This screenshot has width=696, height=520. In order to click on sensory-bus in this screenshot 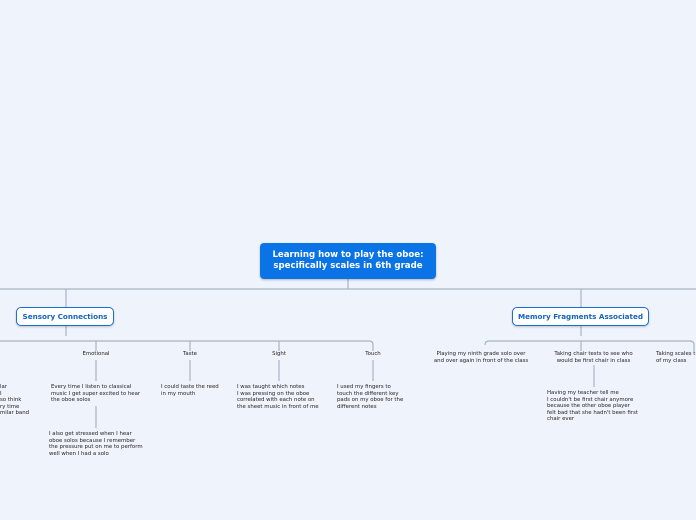, I will do `click(187, 345)`.